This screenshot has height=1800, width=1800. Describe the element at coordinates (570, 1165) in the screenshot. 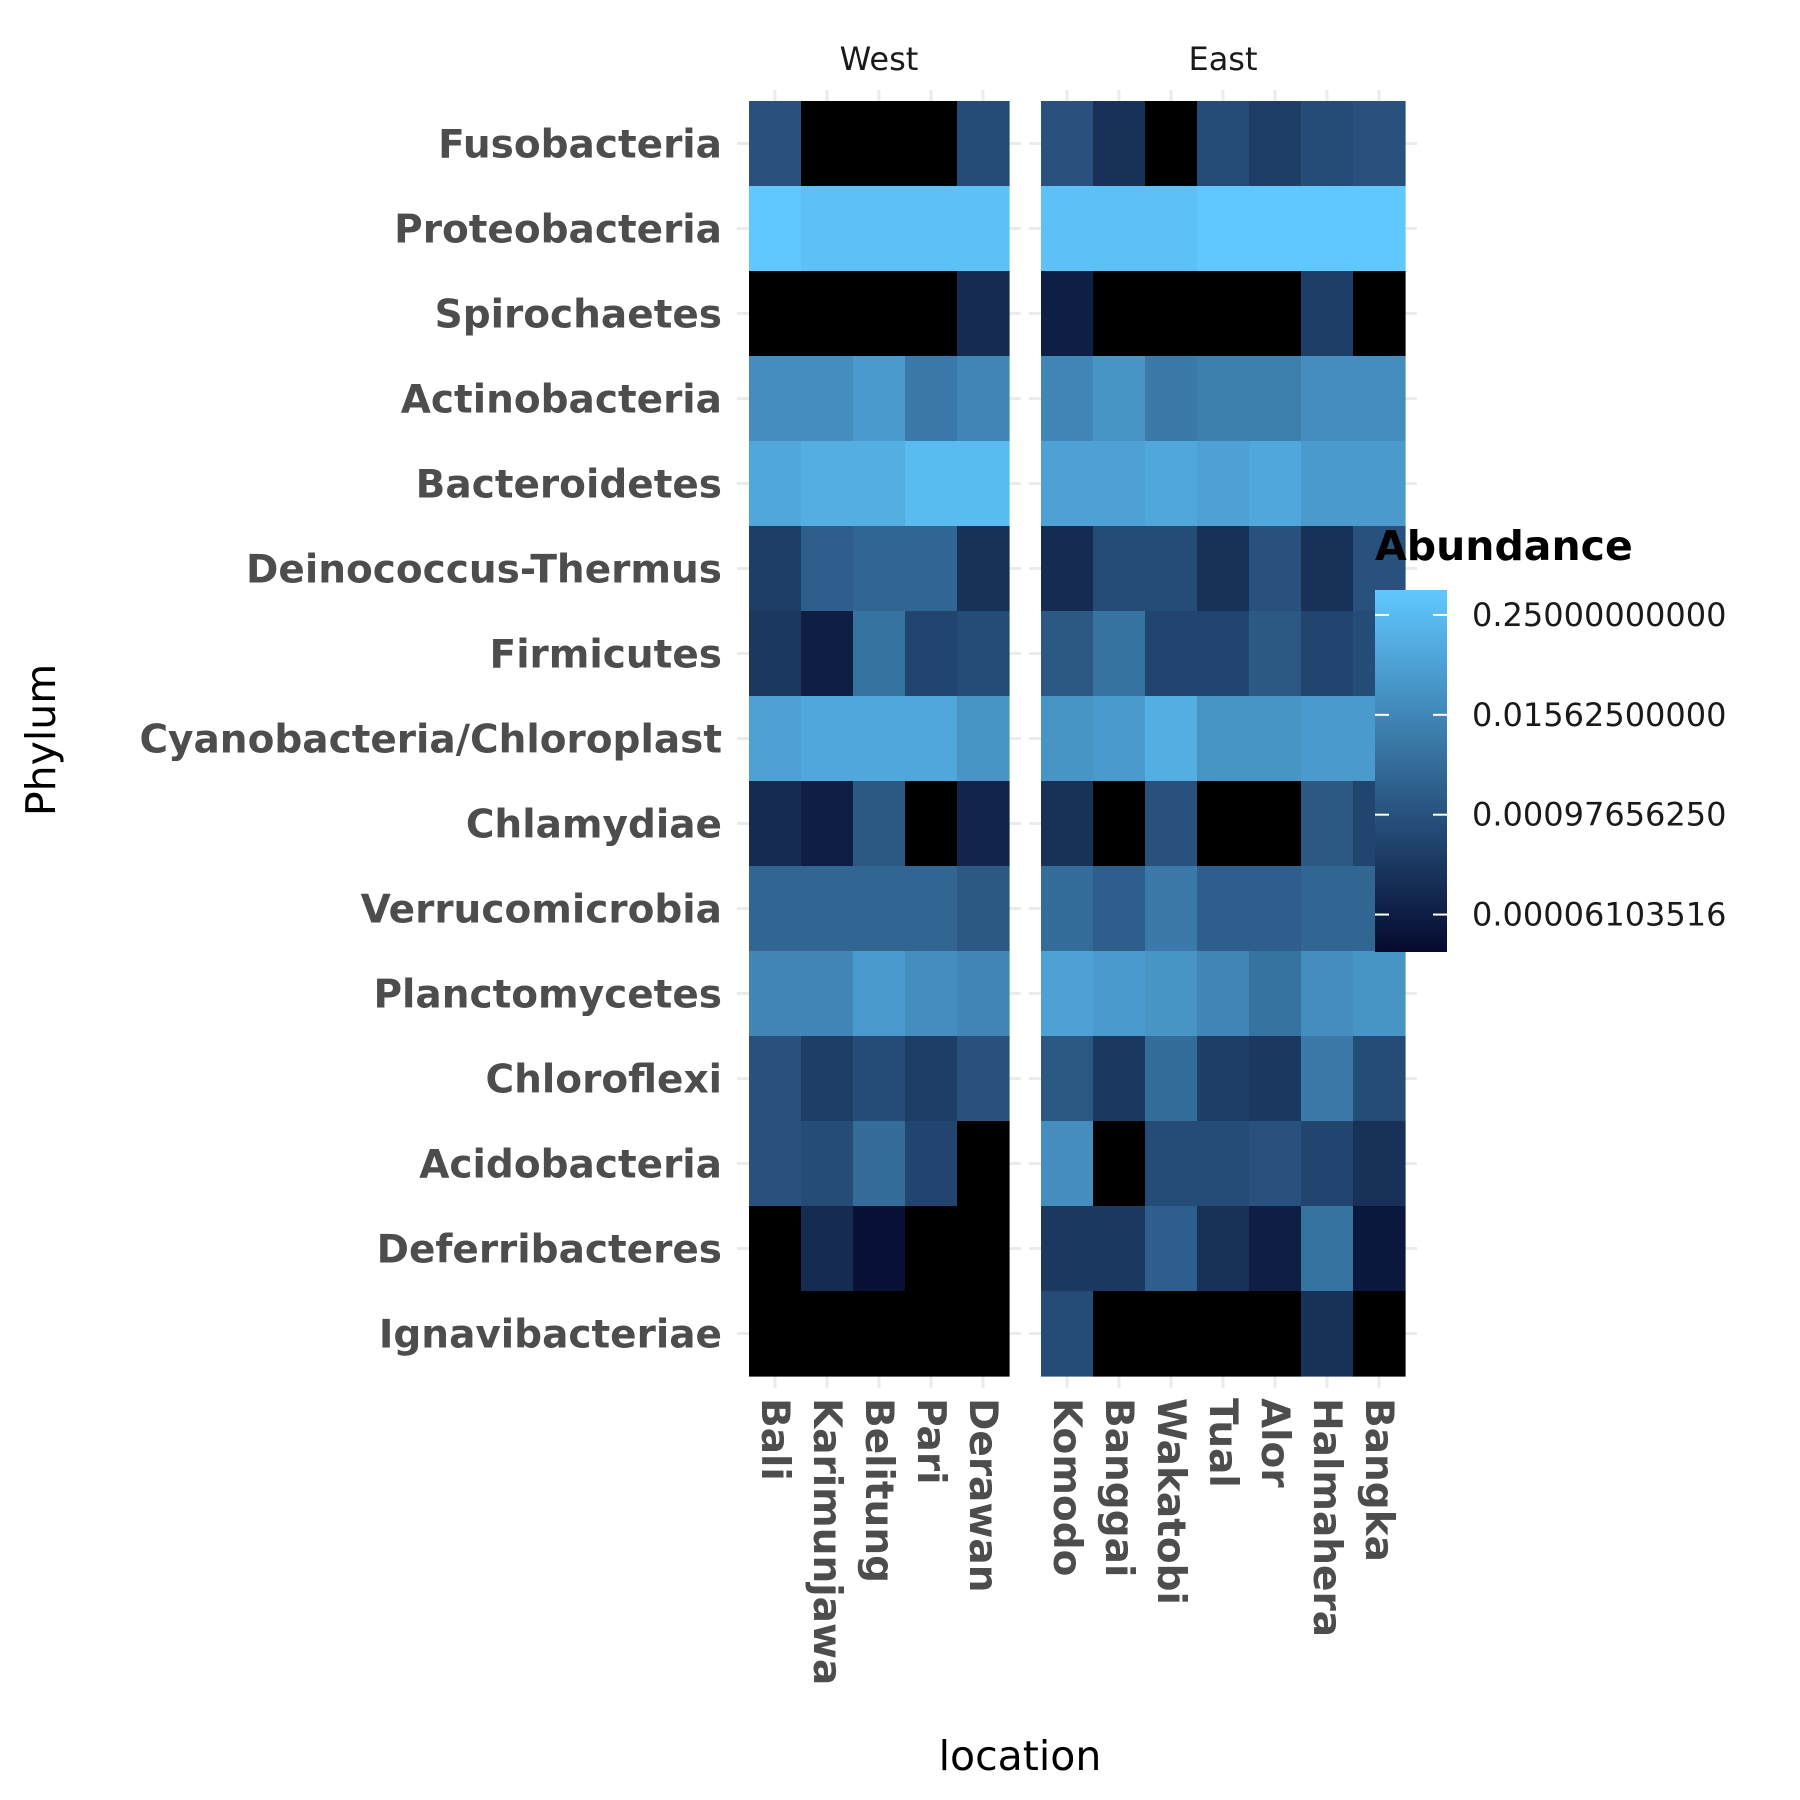

I see `y-tick-label: Acidobacteria` at that location.